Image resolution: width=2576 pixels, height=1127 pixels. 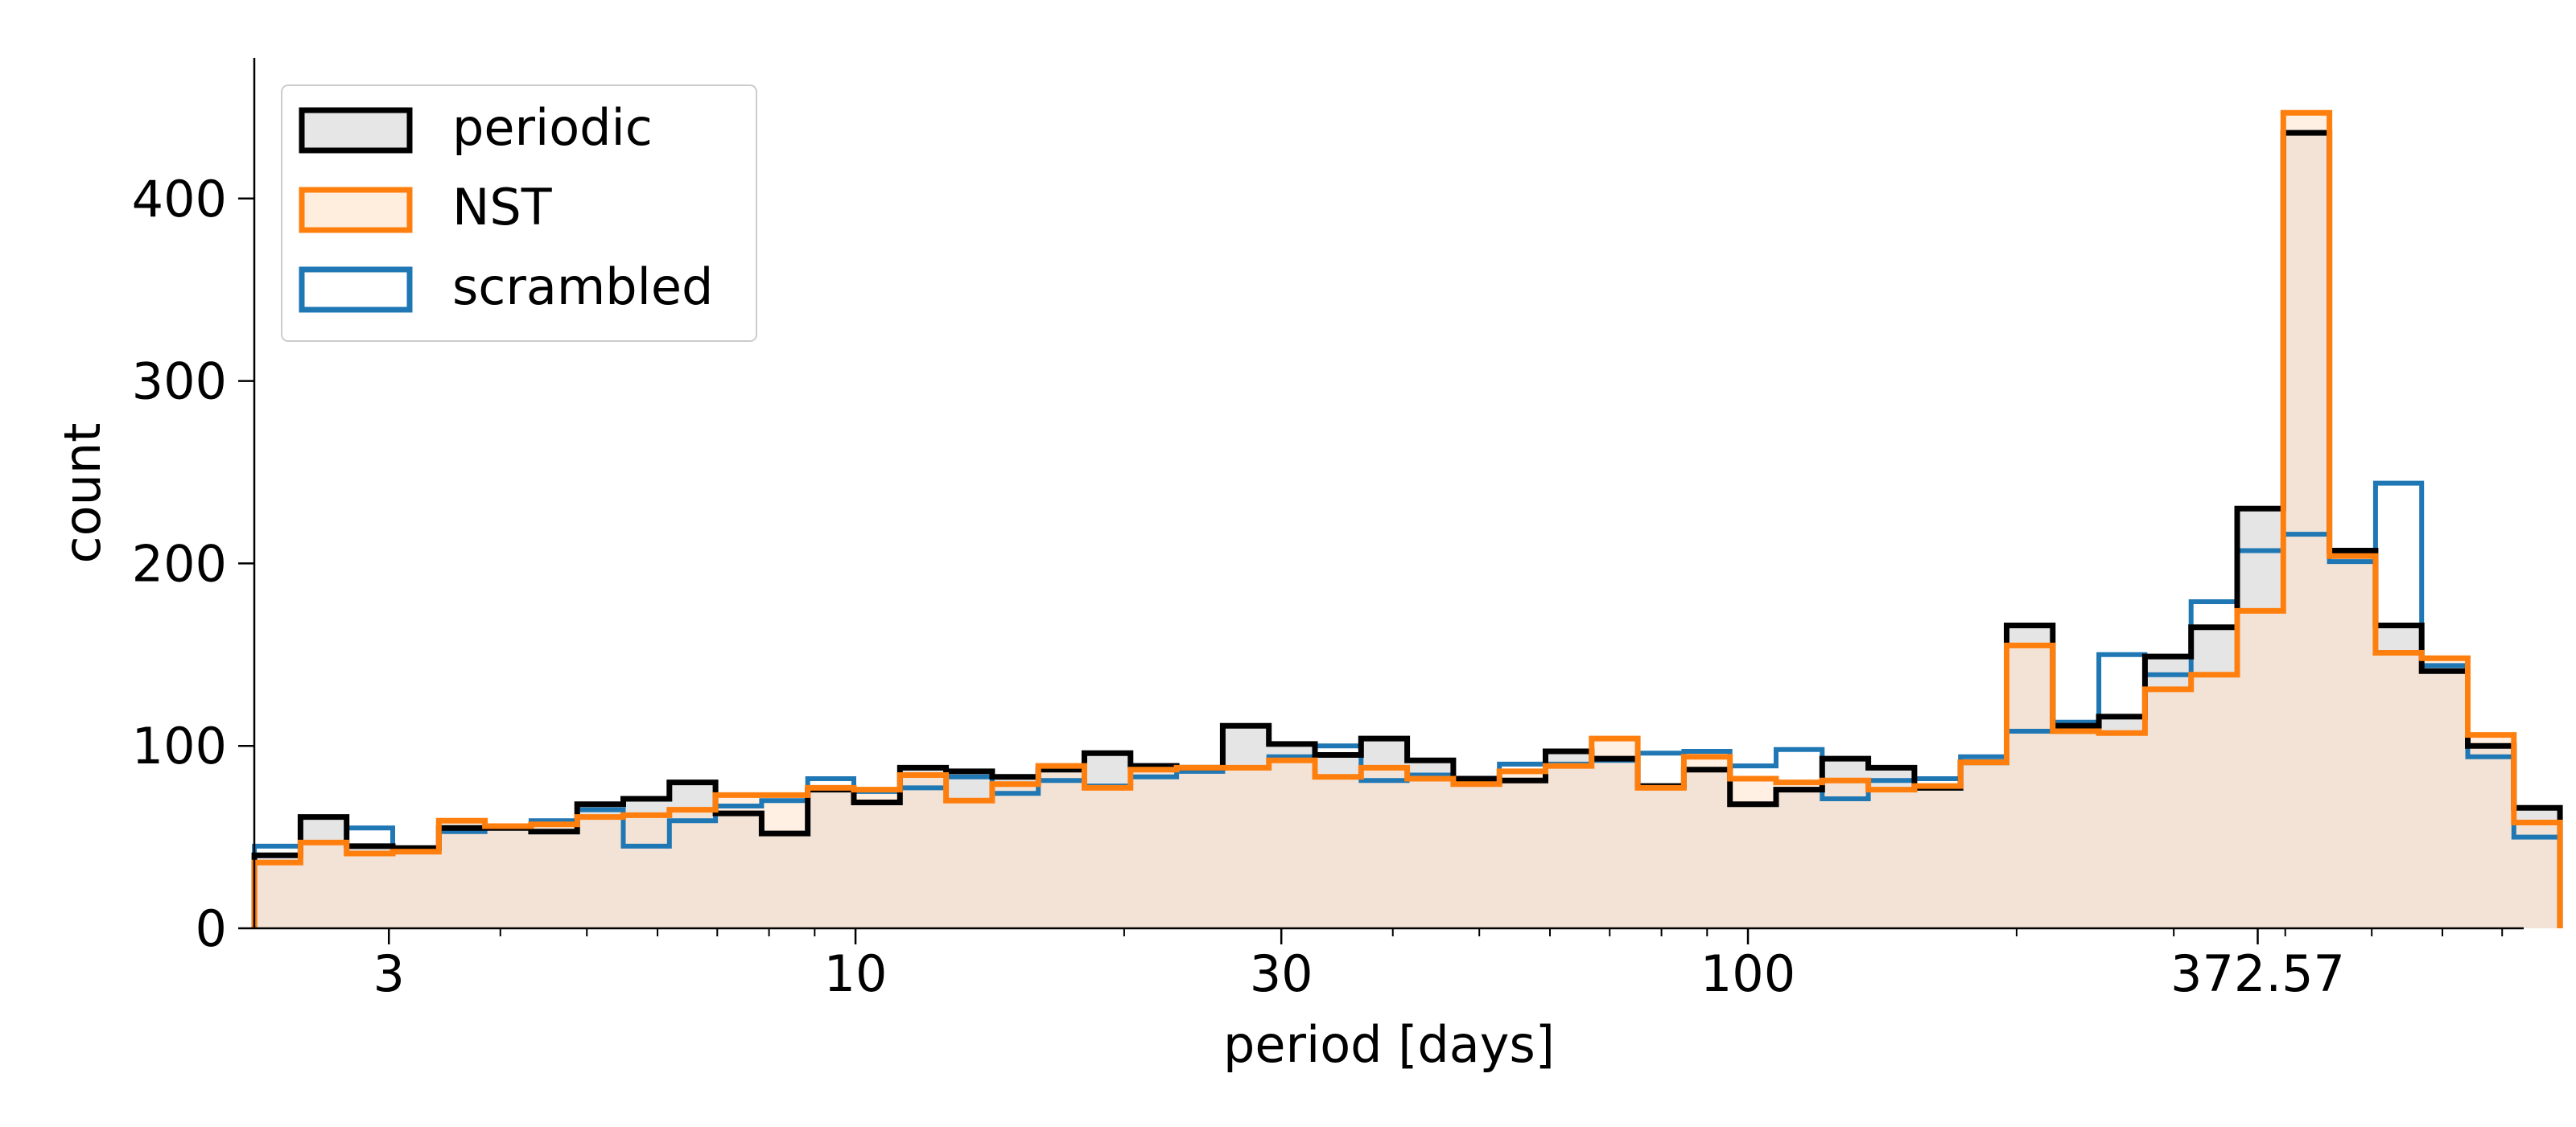 I want to click on legend-swatch-nst, so click(x=356, y=210).